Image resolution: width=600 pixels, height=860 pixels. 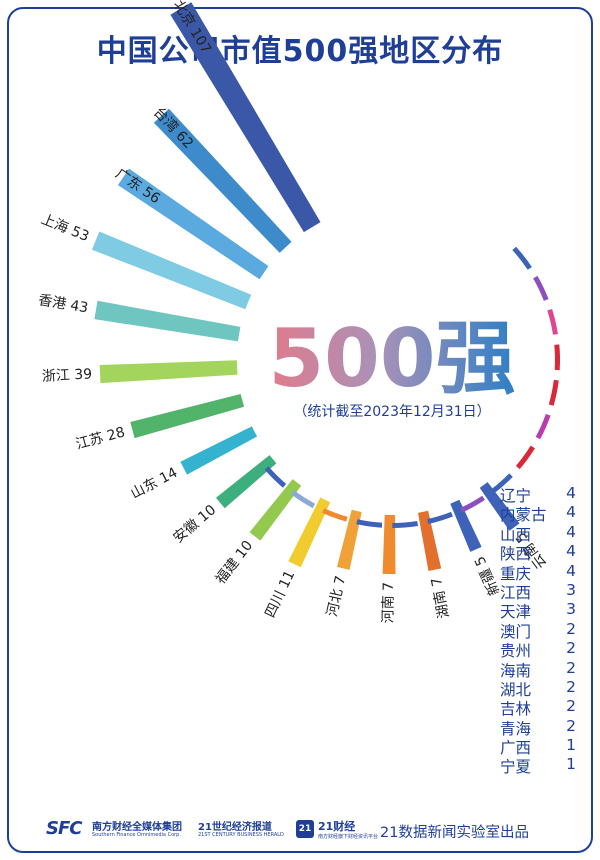 What do you see at coordinates (544, 747) in the screenshot?
I see `legend-row-广西: 广西 1` at bounding box center [544, 747].